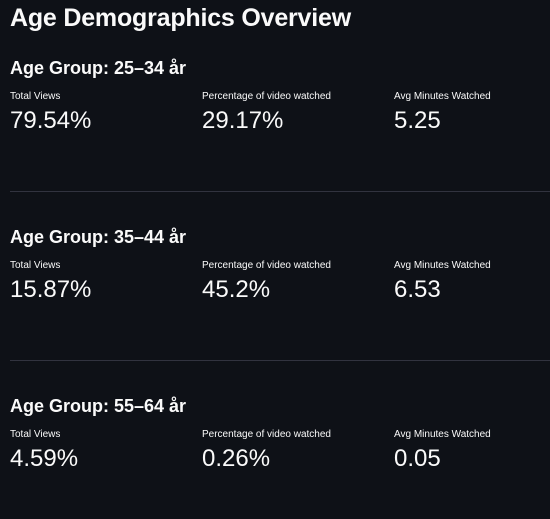 This screenshot has width=550, height=519. I want to click on metric-avg-minutes: Avg Minutes Watched 5.25, so click(442, 113).